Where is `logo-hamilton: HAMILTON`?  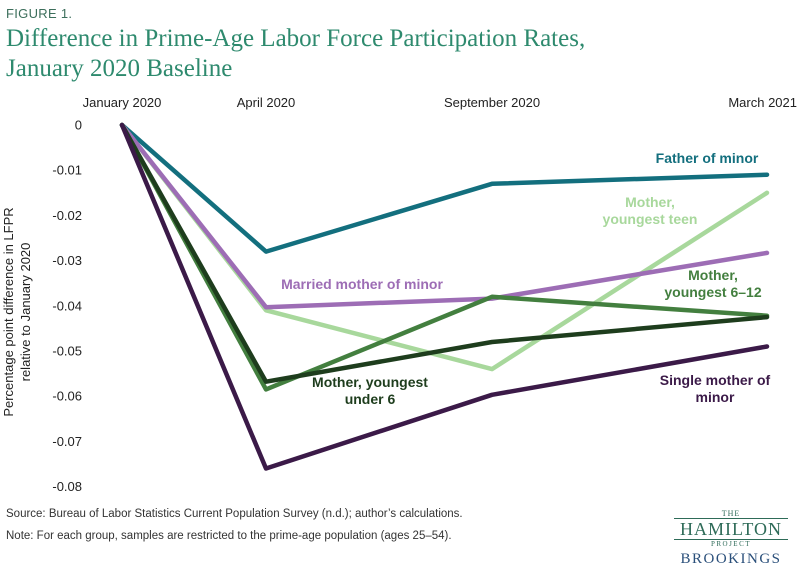 logo-hamilton: HAMILTON is located at coordinates (731, 529).